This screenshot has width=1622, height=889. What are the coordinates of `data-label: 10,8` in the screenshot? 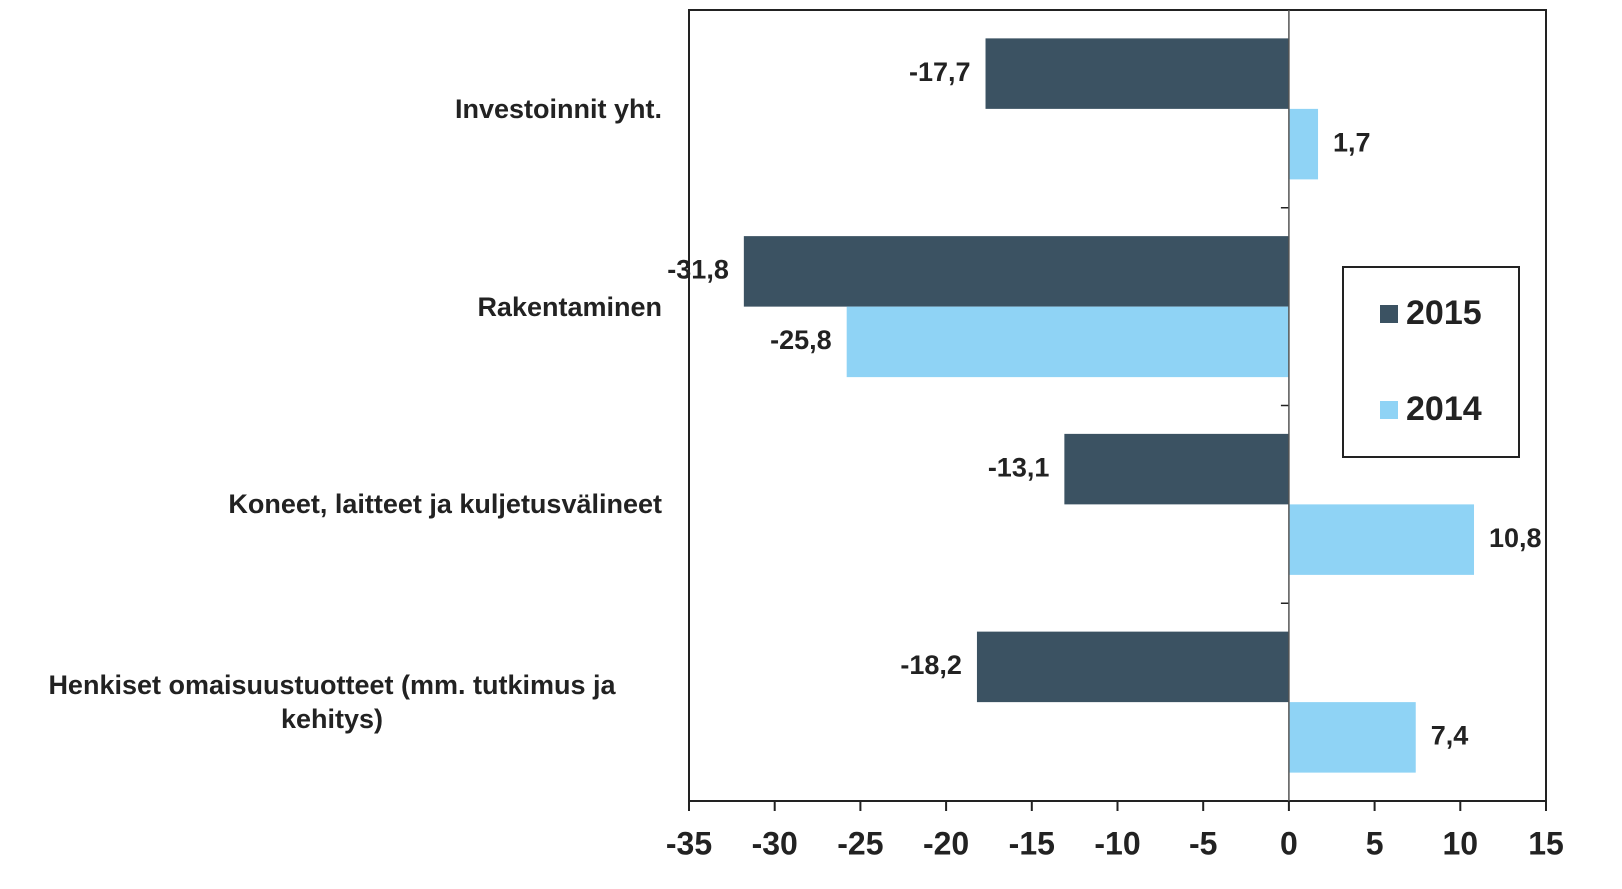 It's located at (1515, 538).